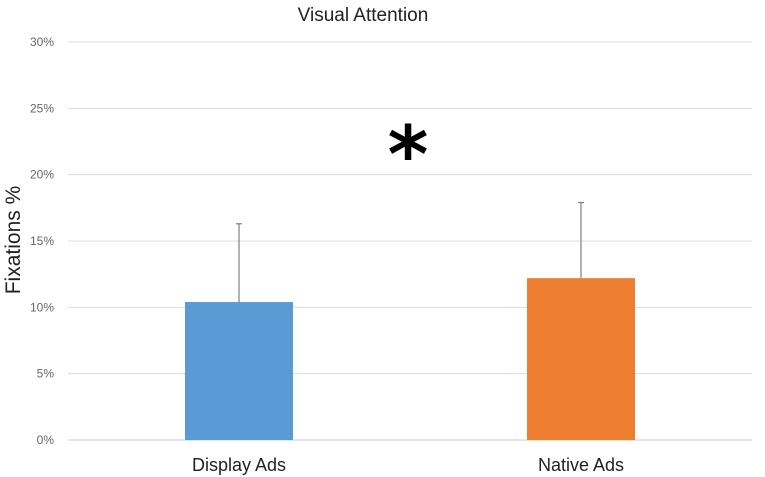 The height and width of the screenshot is (477, 765). Describe the element at coordinates (363, 15) in the screenshot. I see `chart-title: Visual Attention` at that location.